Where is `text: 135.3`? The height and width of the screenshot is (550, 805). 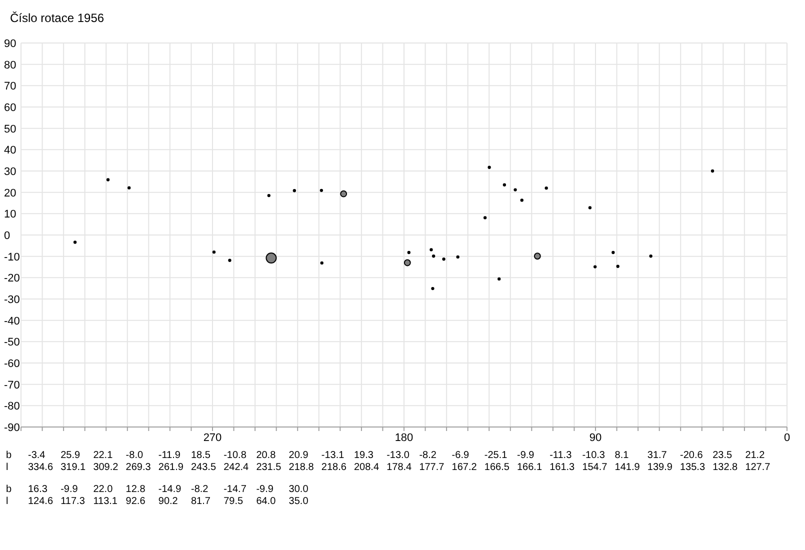 text: 135.3 is located at coordinates (693, 467).